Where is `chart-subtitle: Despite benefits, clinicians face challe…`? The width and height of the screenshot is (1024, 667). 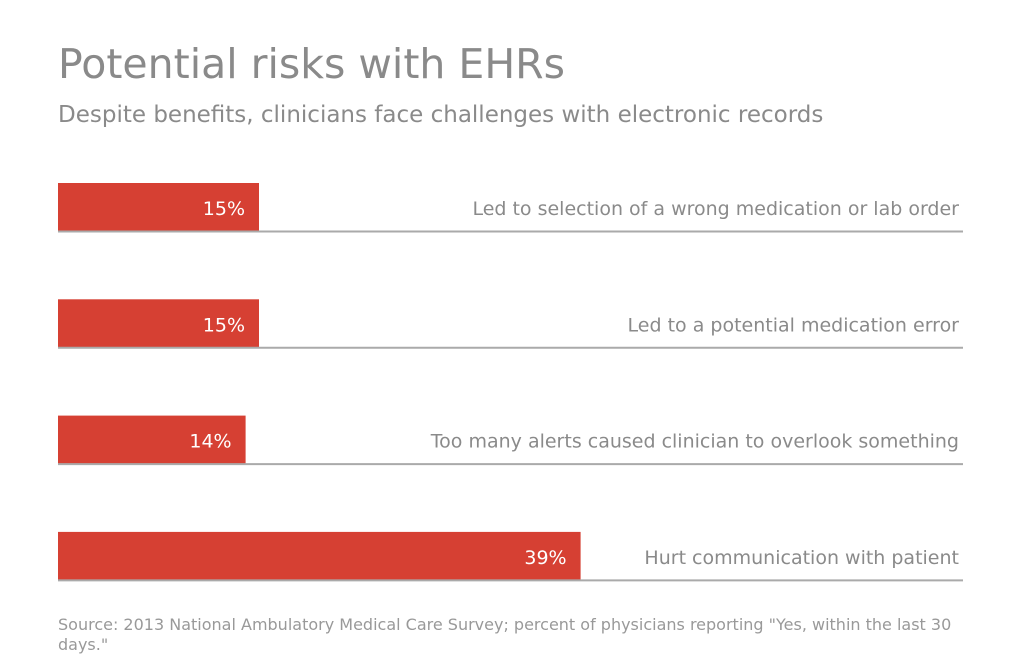
chart-subtitle: Despite benefits, clinicians face challe… is located at coordinates (441, 115).